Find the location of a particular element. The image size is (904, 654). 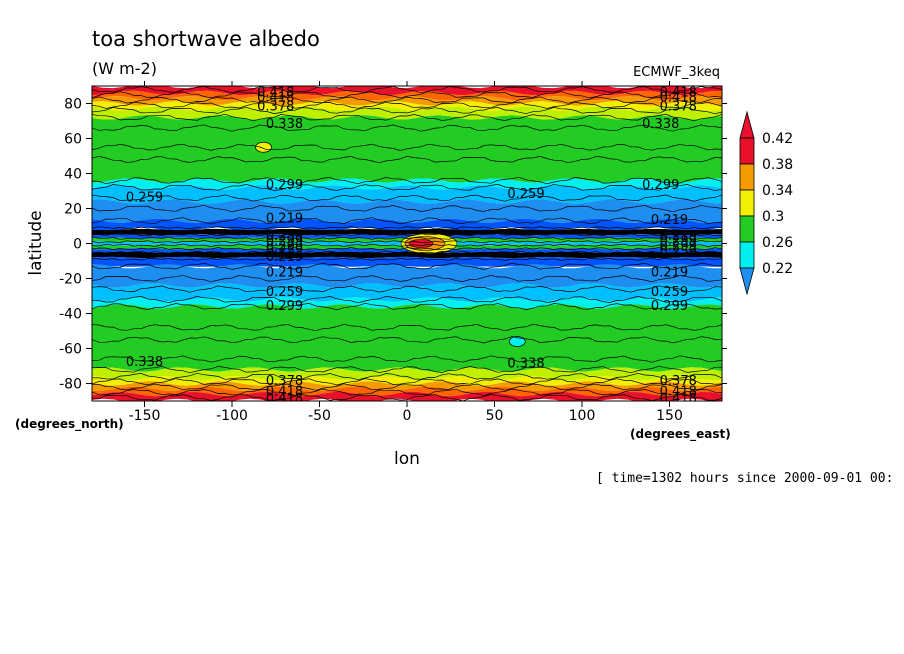

colorbar-label: 0.26 is located at coordinates (777, 243).